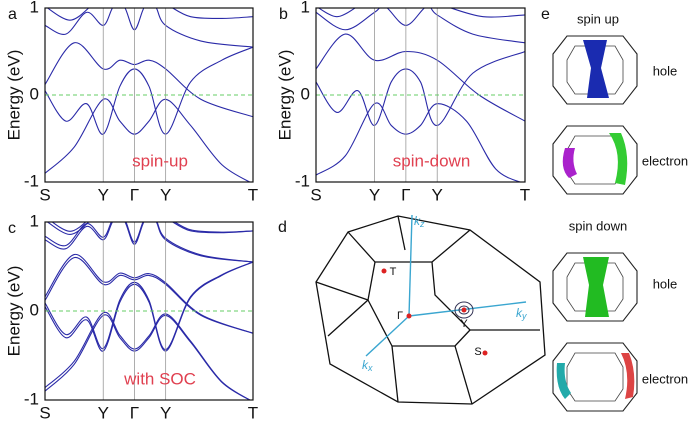 The width and height of the screenshot is (700, 429). Describe the element at coordinates (464, 324) in the screenshot. I see `zone-point-label: Y` at that location.